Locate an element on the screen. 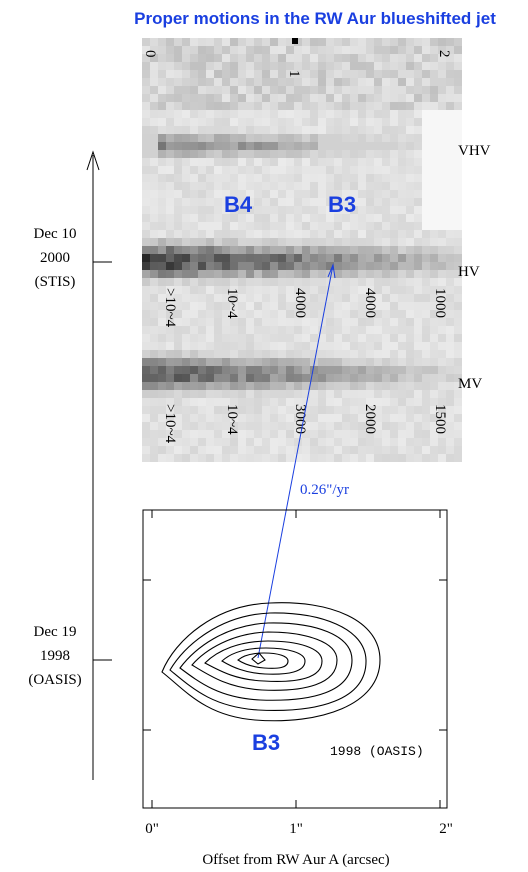  top-tick: 1 is located at coordinates (294, 74).